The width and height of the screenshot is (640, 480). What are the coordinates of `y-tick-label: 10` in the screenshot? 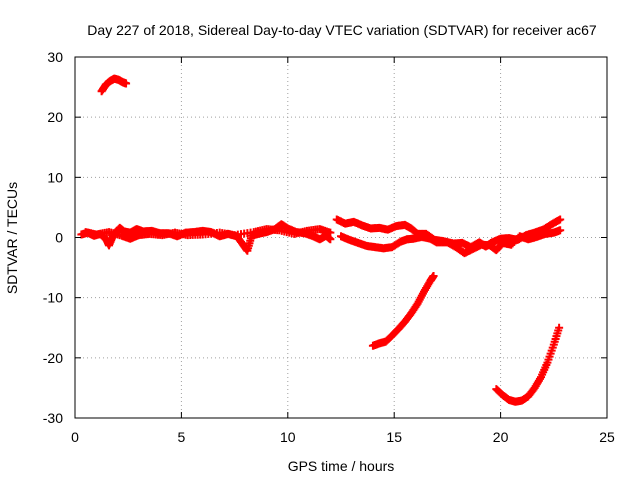 It's located at (55, 177).